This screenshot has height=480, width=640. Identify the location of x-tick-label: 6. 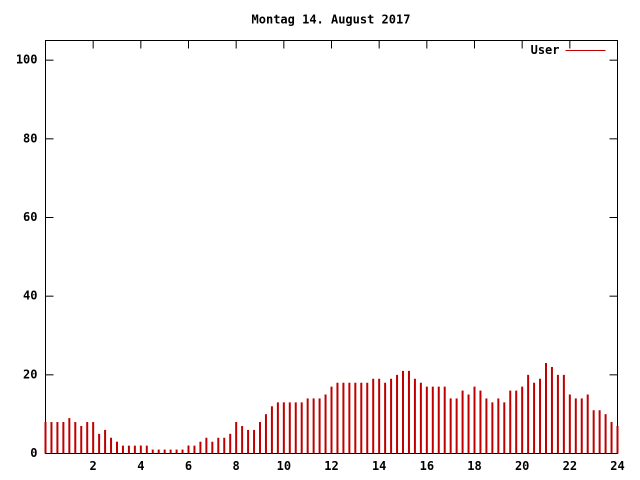
(188, 466).